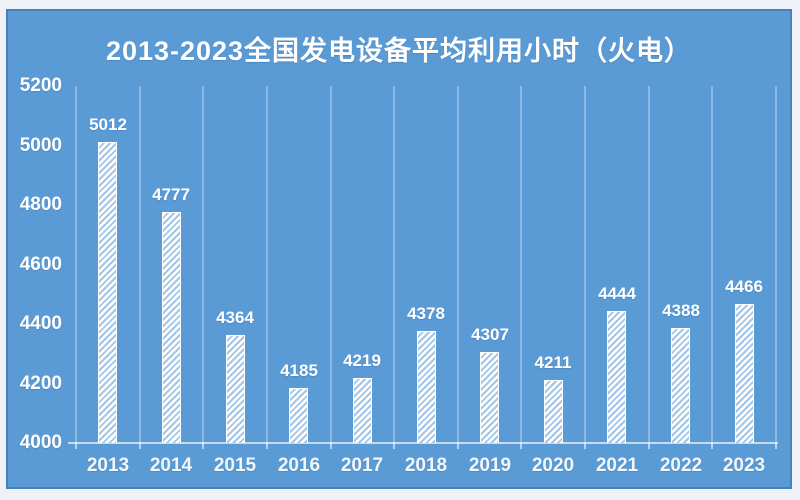 This screenshot has height=500, width=800. I want to click on x-axis-line, so click(423, 443).